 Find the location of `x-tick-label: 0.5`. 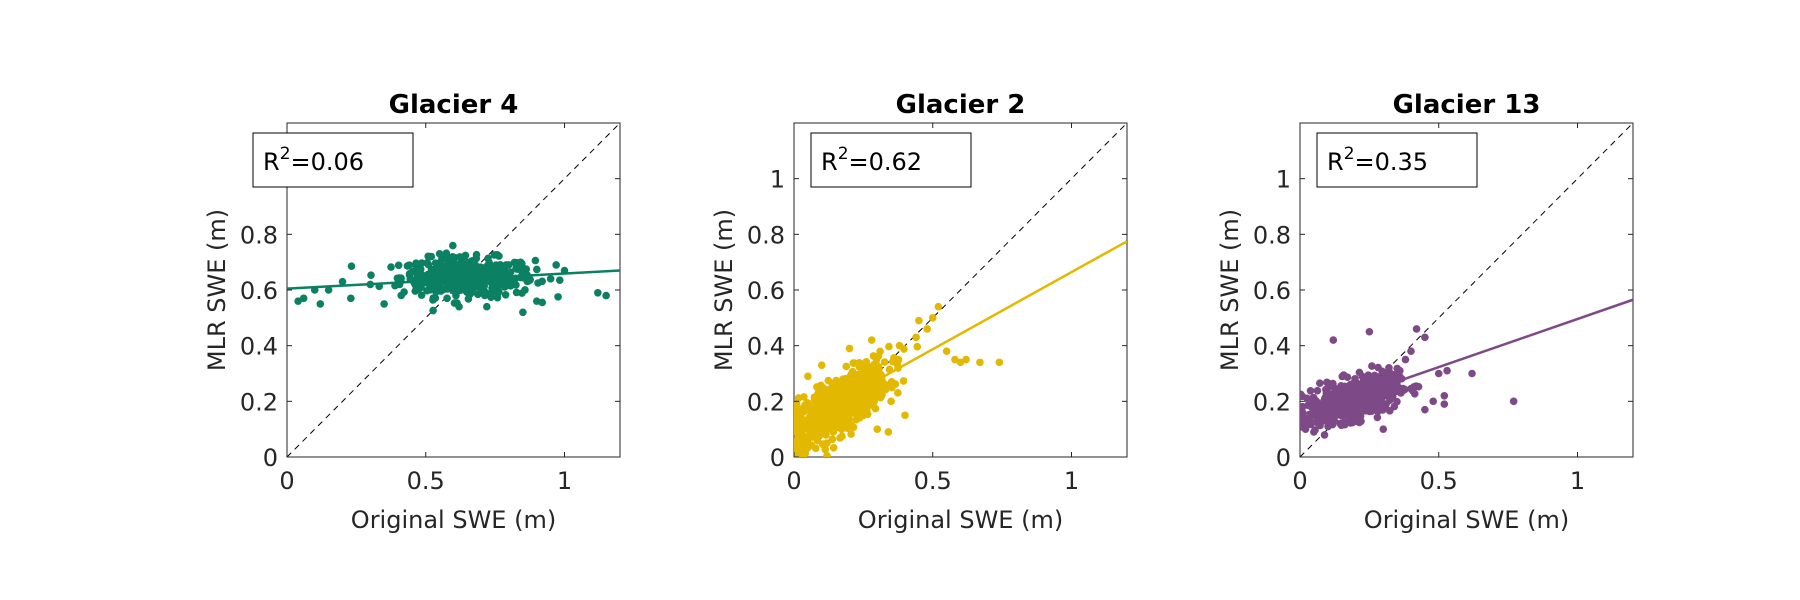

x-tick-label: 0.5 is located at coordinates (933, 481).